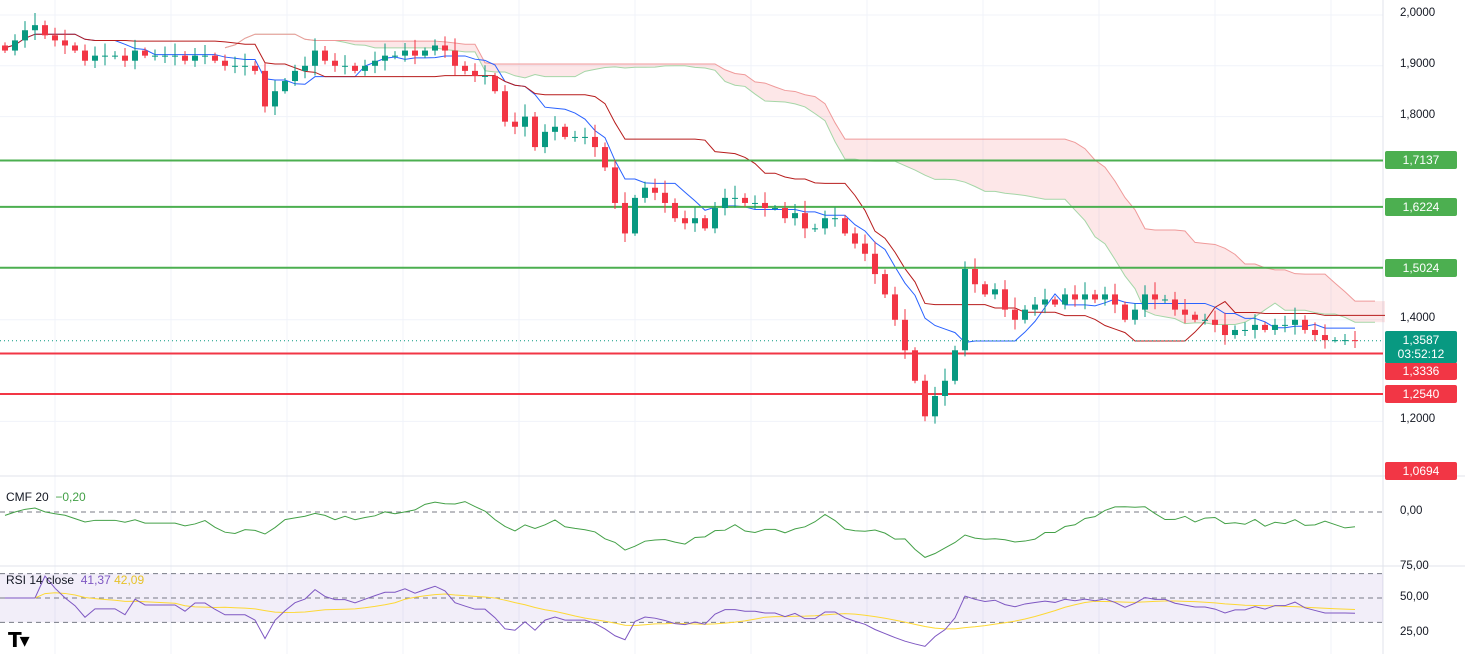 The height and width of the screenshot is (654, 1465). Describe the element at coordinates (1421, 393) in the screenshot. I see `support-price-tag: 1,2540` at that location.